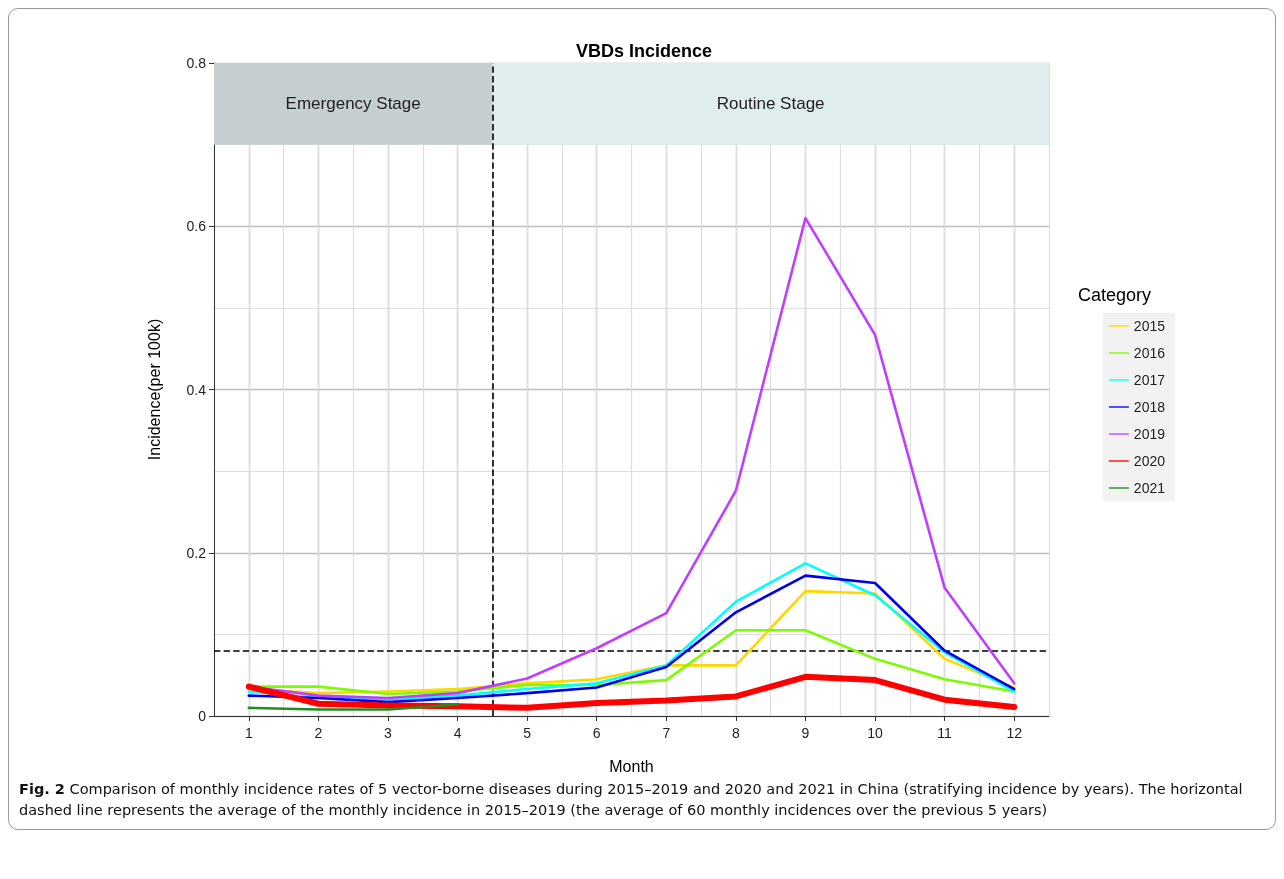 The image size is (1284, 879). Describe the element at coordinates (666, 733) in the screenshot. I see `x-tick-label: 7` at that location.